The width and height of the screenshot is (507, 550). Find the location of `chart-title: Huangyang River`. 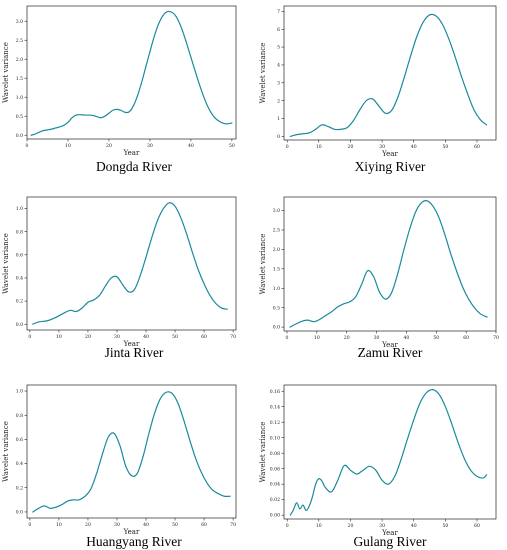

chart-title: Huangyang River is located at coordinates (134, 541).